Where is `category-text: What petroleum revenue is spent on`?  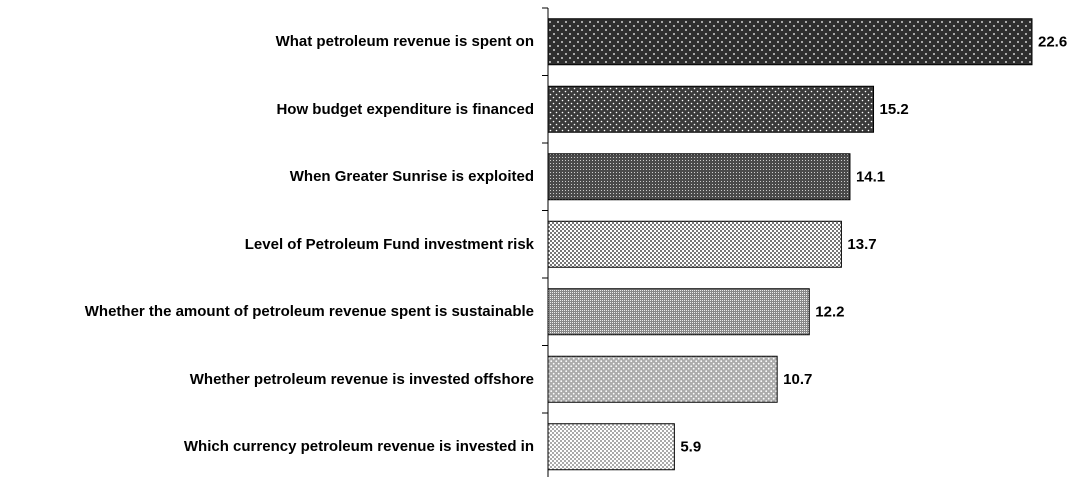
category-text: What petroleum revenue is spent on is located at coordinates (404, 42).